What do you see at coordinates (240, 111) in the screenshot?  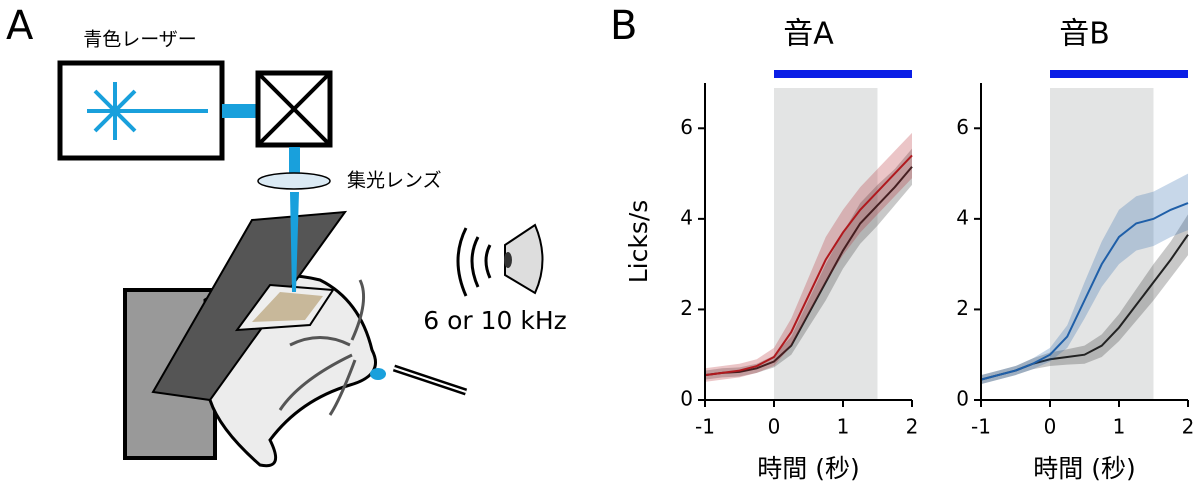 I see `beam-connector` at bounding box center [240, 111].